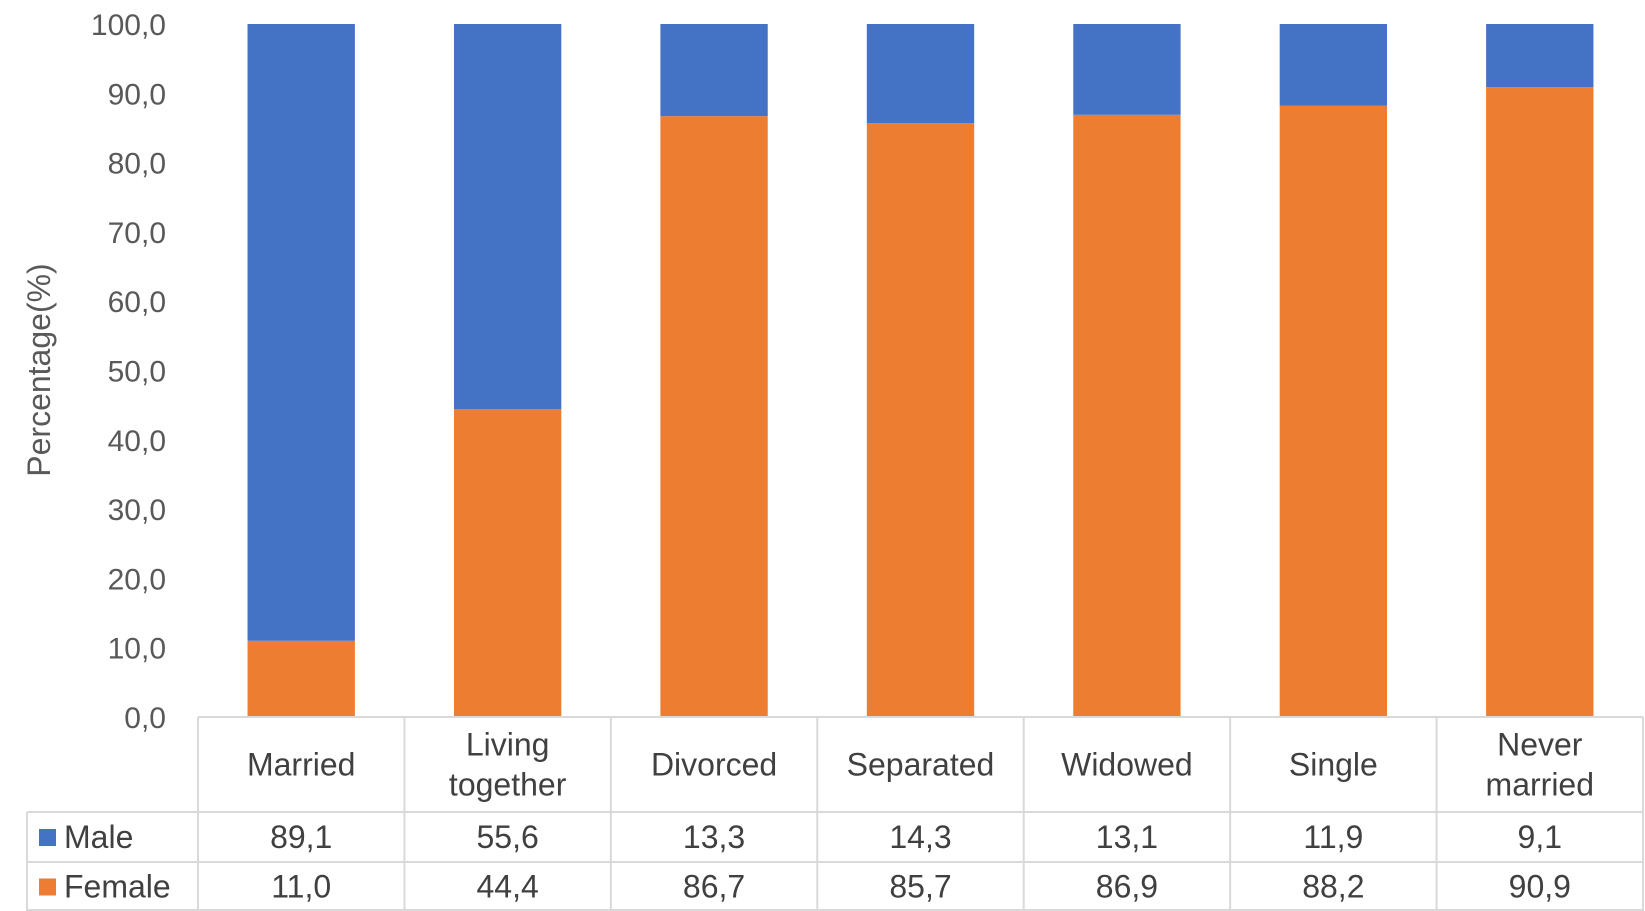 The height and width of the screenshot is (911, 1645). Describe the element at coordinates (137, 233) in the screenshot. I see `y-tick-label: 70,0` at that location.